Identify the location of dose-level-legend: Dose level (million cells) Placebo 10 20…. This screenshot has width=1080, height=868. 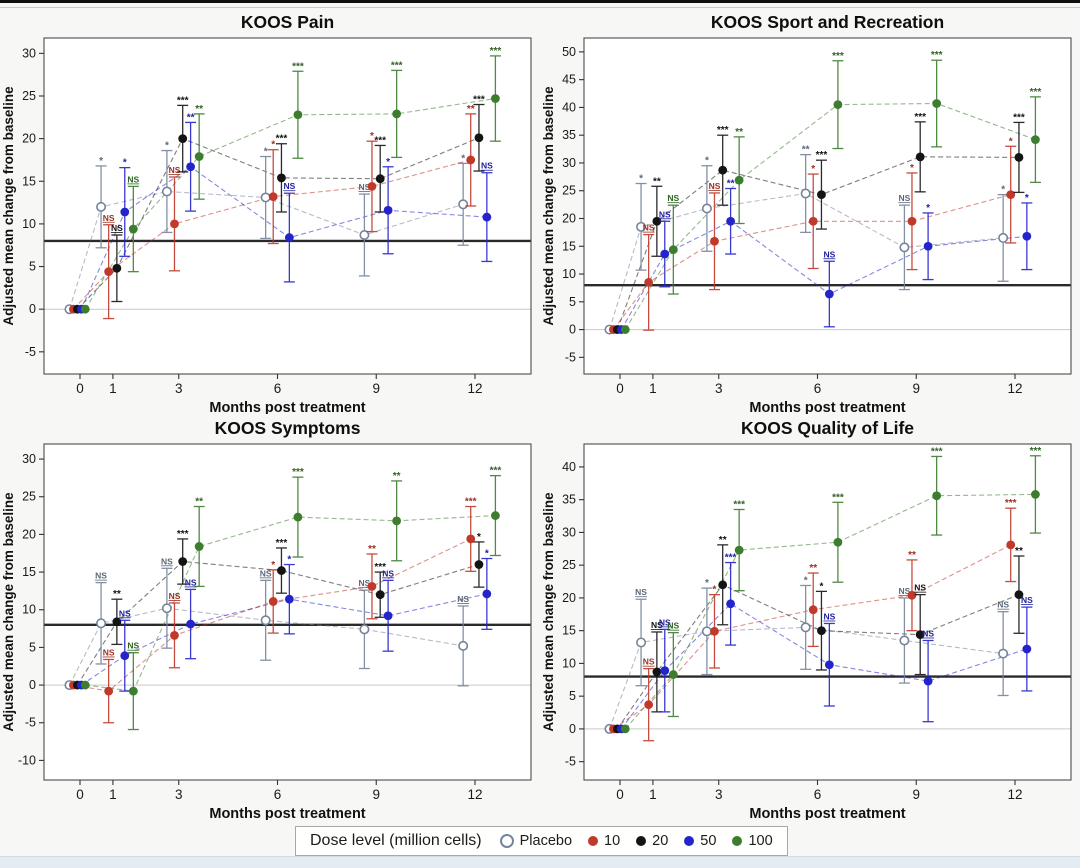
(541, 841).